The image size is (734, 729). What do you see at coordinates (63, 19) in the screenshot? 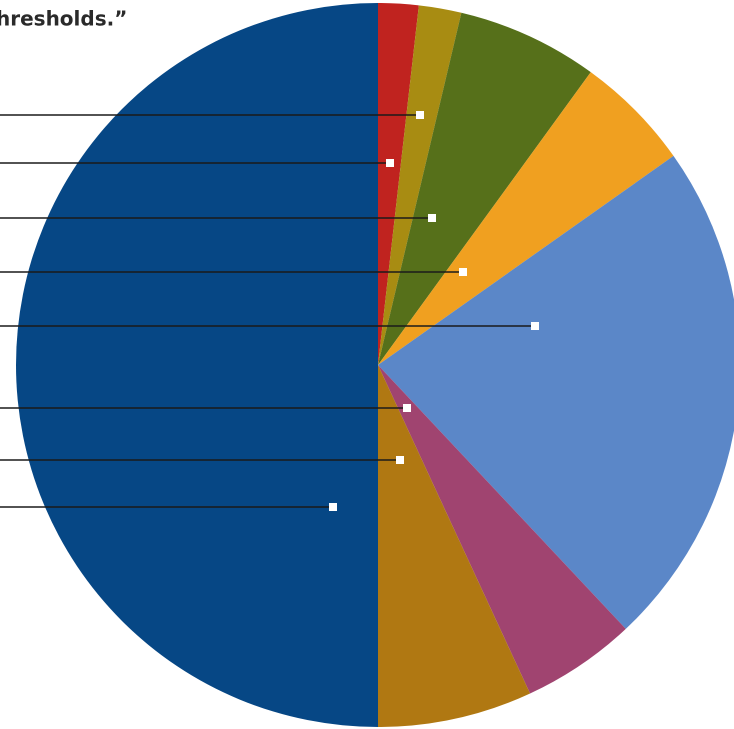
I see `chart-title: hresholds.”` at bounding box center [63, 19].